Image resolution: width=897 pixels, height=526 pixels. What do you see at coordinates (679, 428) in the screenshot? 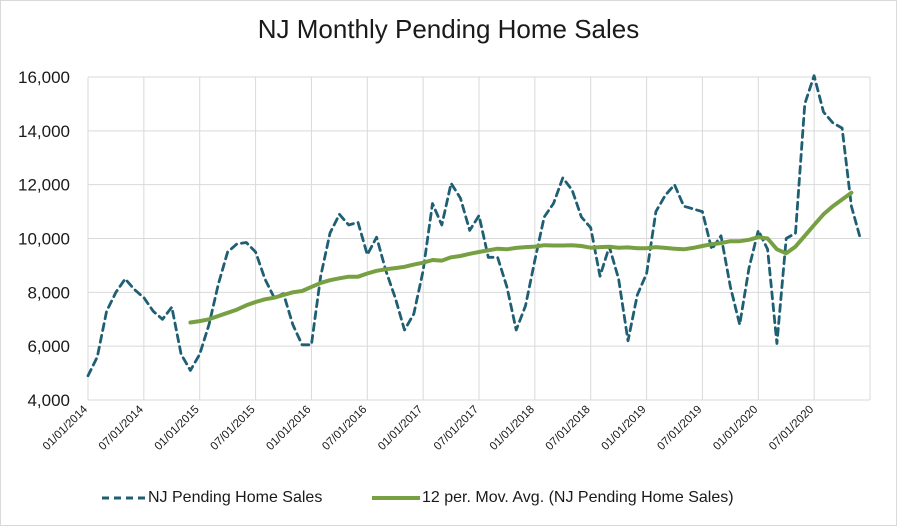
I see `x-tick-label: 07/01/2019` at bounding box center [679, 428].